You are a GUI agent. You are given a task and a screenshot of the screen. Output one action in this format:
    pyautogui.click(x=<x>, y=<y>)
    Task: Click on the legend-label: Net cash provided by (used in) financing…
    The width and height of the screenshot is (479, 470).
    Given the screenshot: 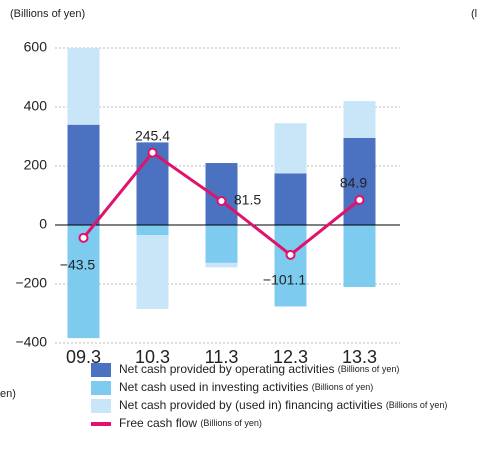 What is the action you would take?
    pyautogui.click(x=283, y=405)
    